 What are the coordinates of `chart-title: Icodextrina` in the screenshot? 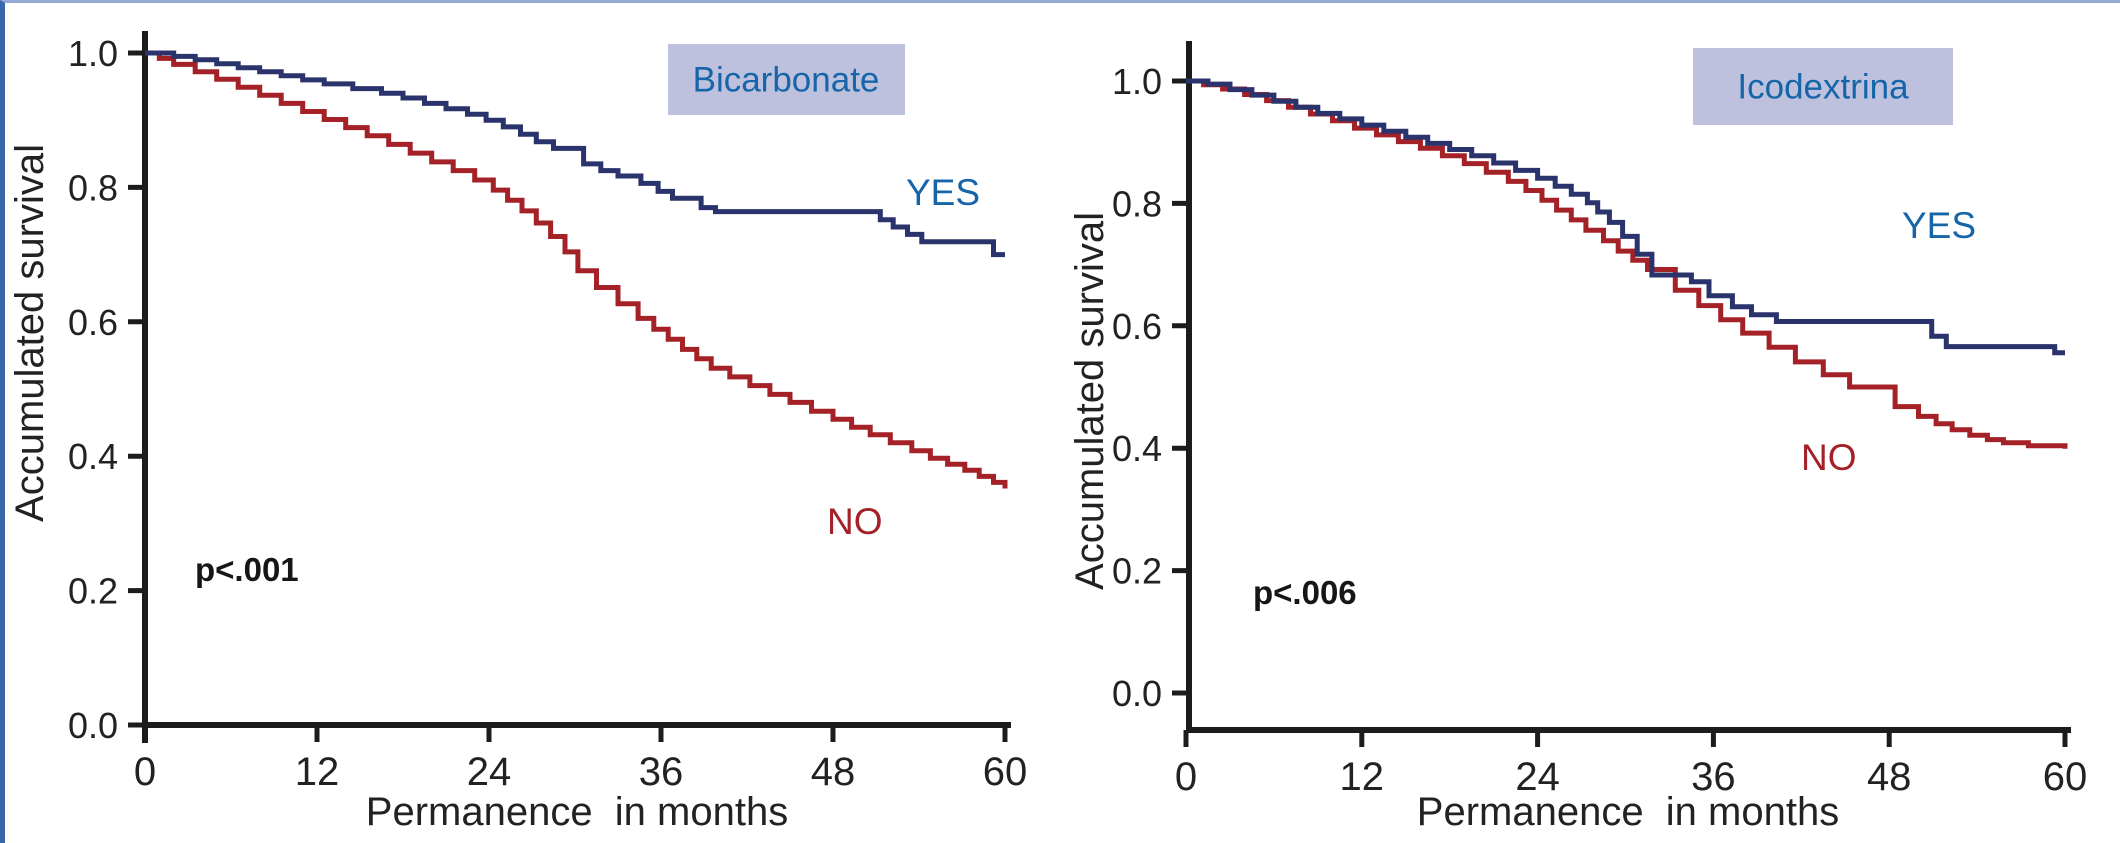 It's located at (1823, 87).